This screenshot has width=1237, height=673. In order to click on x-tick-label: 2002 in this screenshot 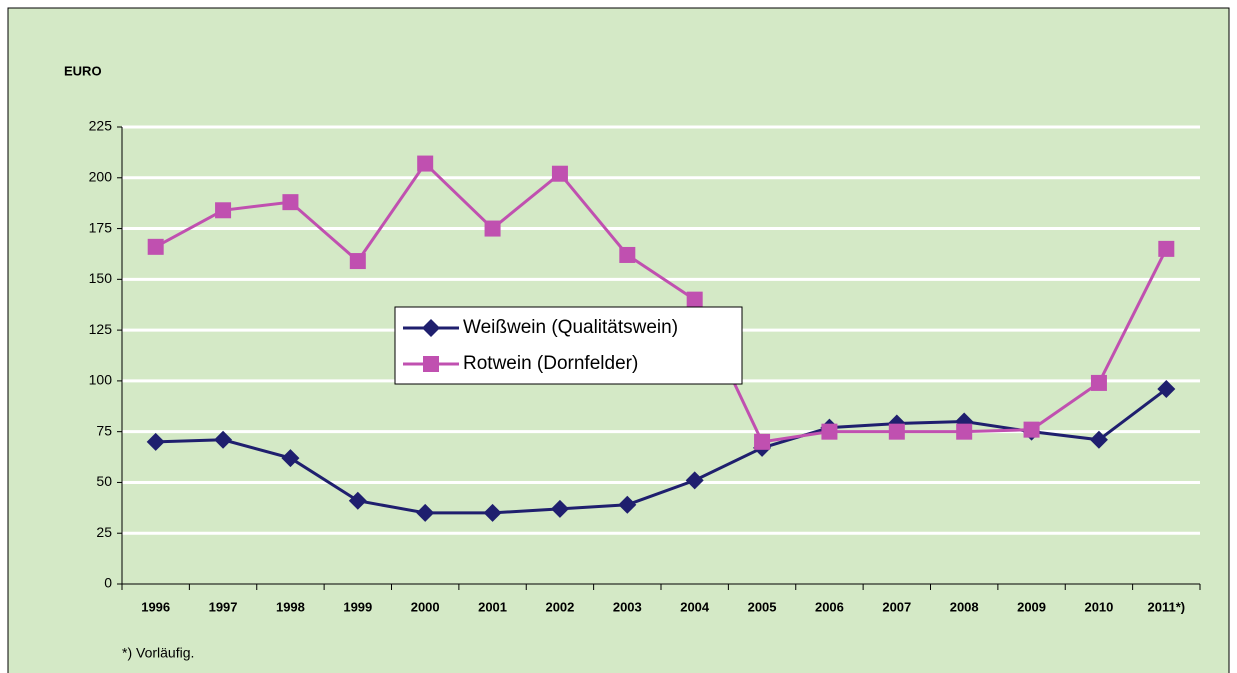, I will do `click(559, 606)`.